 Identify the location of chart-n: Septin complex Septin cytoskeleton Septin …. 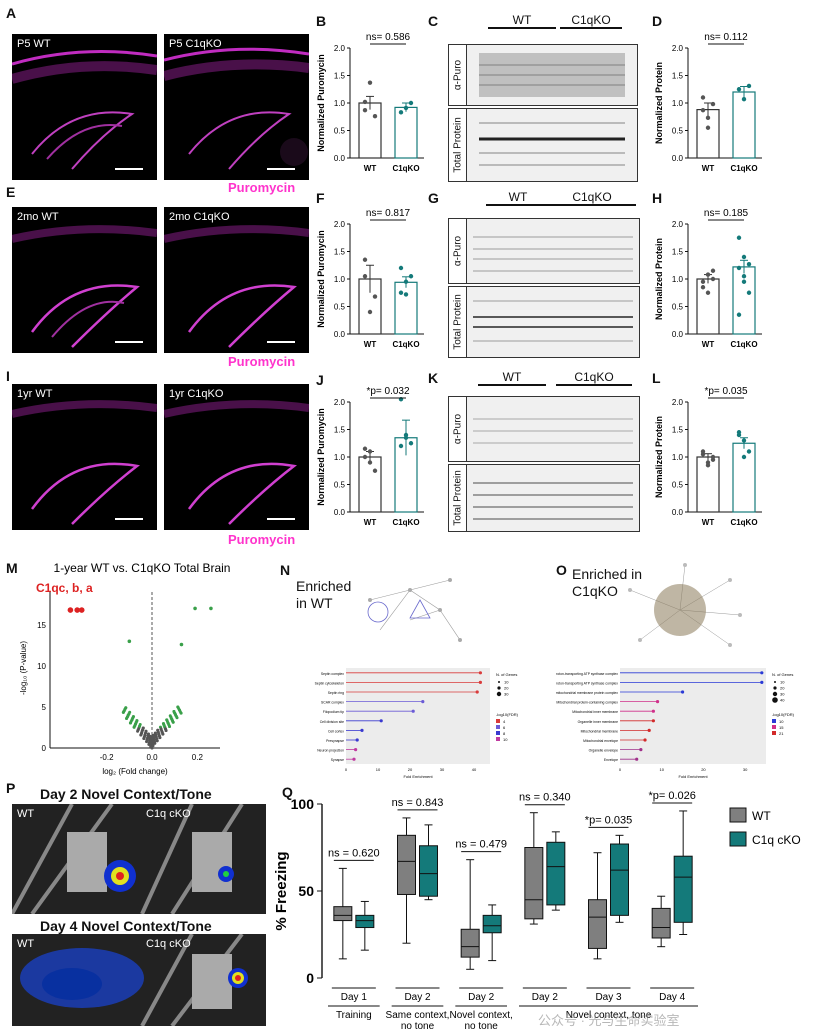
(417, 723).